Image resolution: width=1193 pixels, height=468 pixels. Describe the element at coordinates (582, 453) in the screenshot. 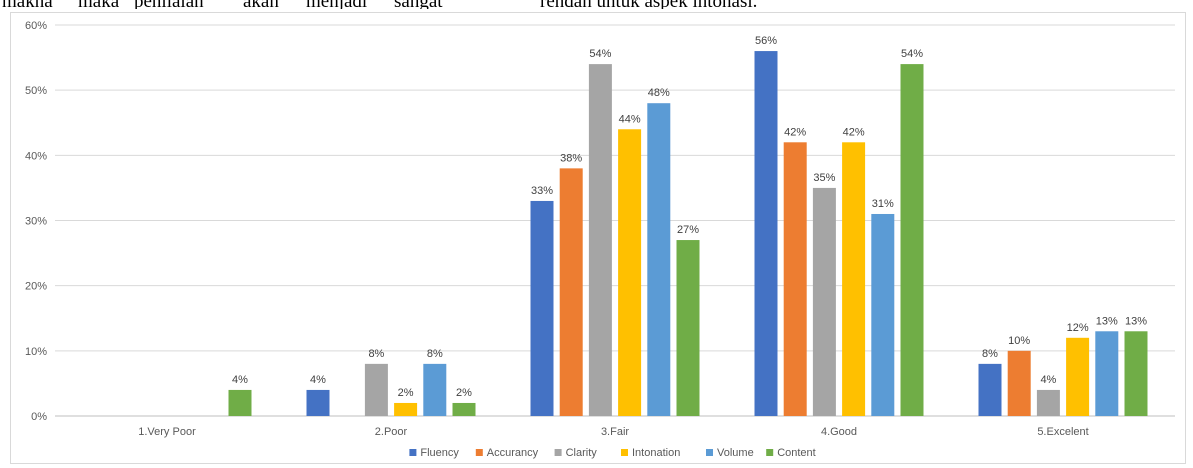

I see `legend-label: Clarity` at that location.